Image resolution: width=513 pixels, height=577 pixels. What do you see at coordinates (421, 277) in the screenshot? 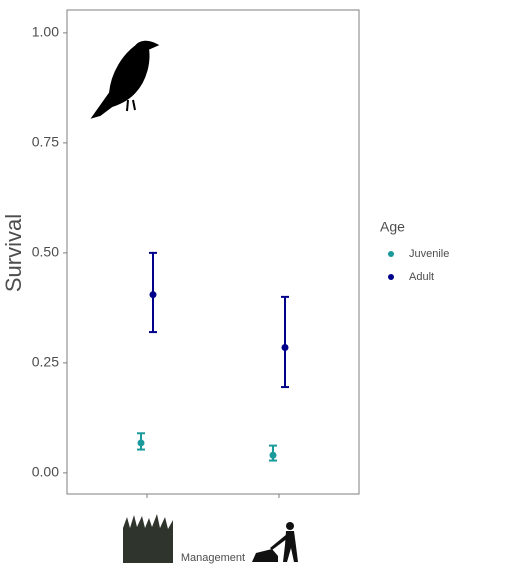
I see `legend-label: Adult` at bounding box center [421, 277].